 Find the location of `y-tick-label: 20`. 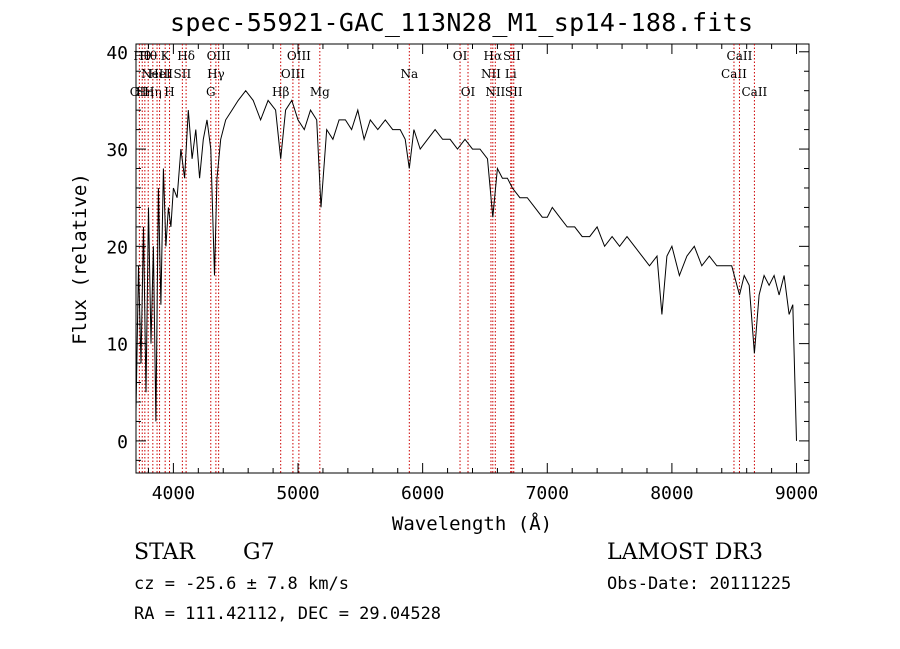

y-tick-label: 20 is located at coordinates (117, 247).